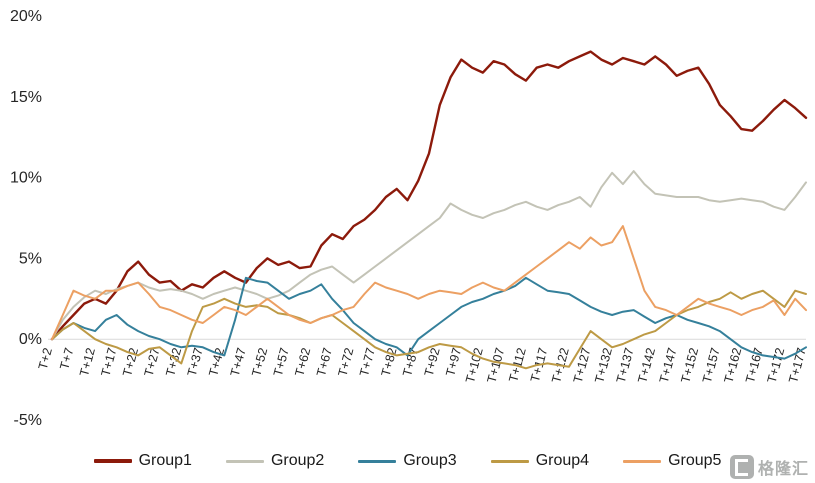 The height and width of the screenshot is (483, 815). I want to click on x-tick-label: T+52, so click(259, 362).